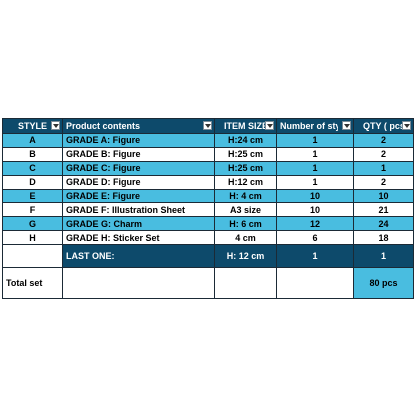 The image size is (416, 416). I want to click on style-cell, so click(32, 256).